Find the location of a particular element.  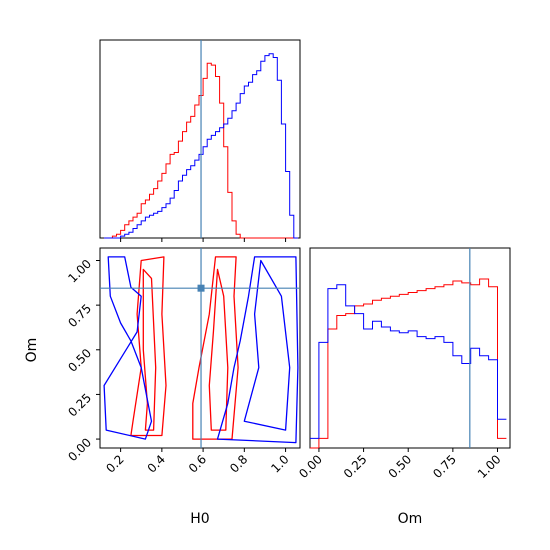

om-histogram-x-ticks: 0.00 0.25 0.50 0.75 1.00 is located at coordinates (400, 464).